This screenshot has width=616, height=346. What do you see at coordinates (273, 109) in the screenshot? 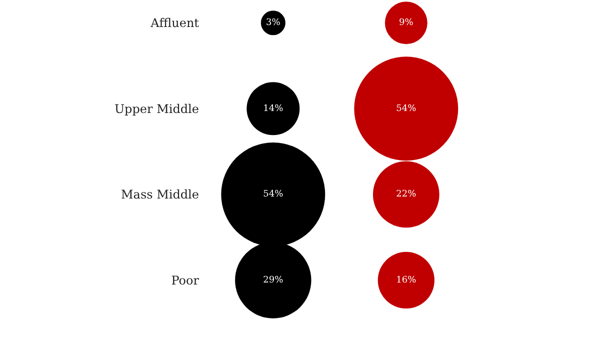
I see `data-label: 14%` at bounding box center [273, 109].